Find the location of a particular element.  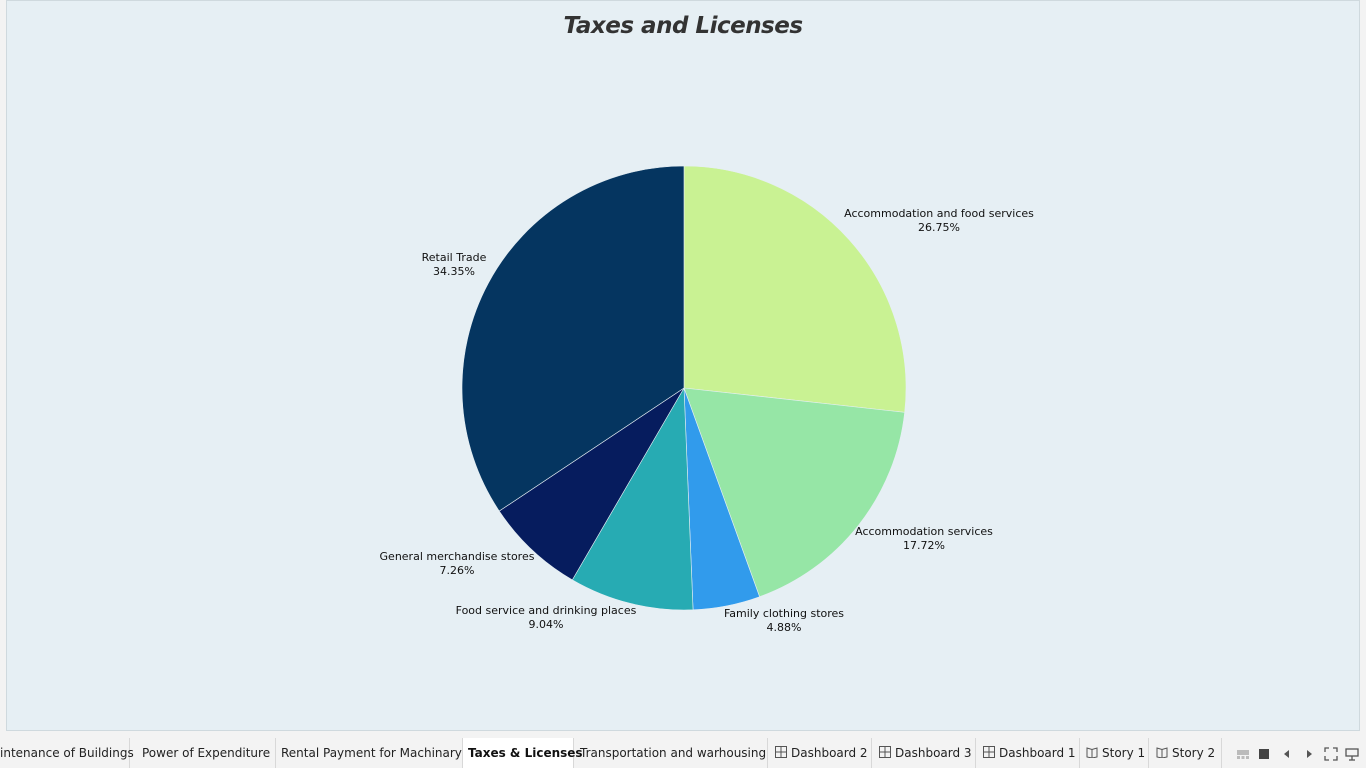

slice-category-label: Retail Trade is located at coordinates (454, 257).